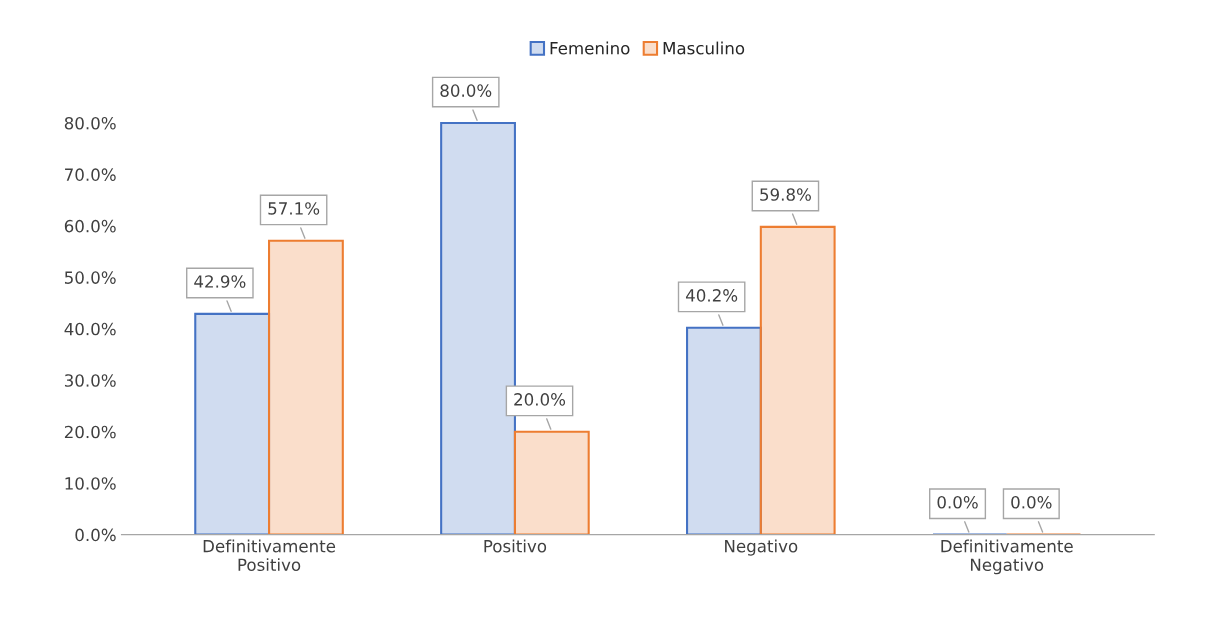  What do you see at coordinates (90, 483) in the screenshot?
I see `y-tick-label: 10.0%` at bounding box center [90, 483].